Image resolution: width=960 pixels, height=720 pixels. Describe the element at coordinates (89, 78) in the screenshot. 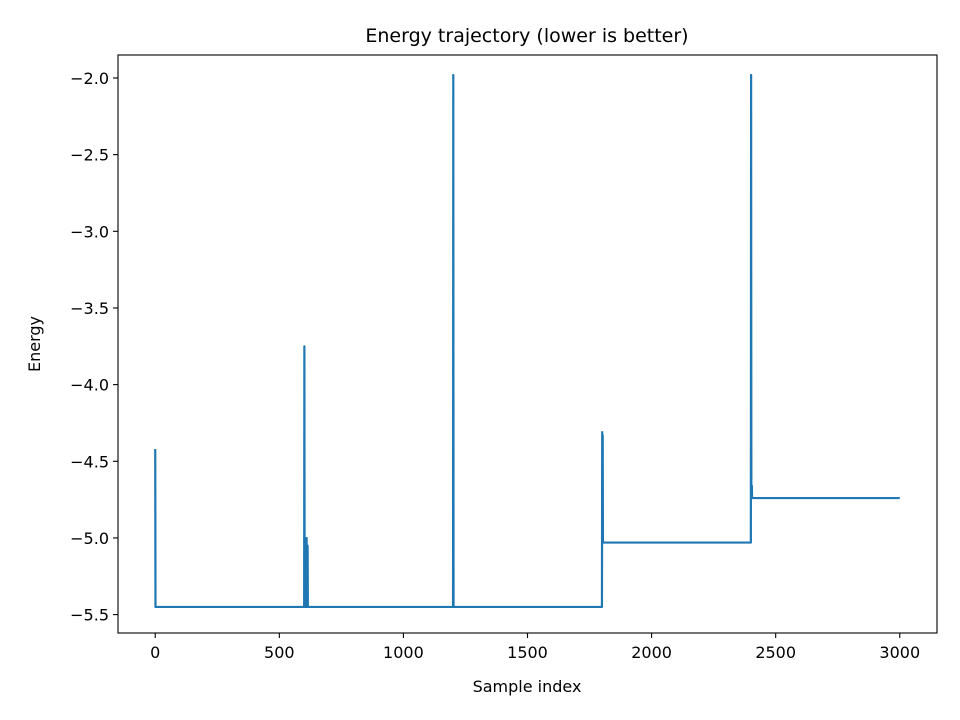

I see `y-tick-label: −2.0` at that location.